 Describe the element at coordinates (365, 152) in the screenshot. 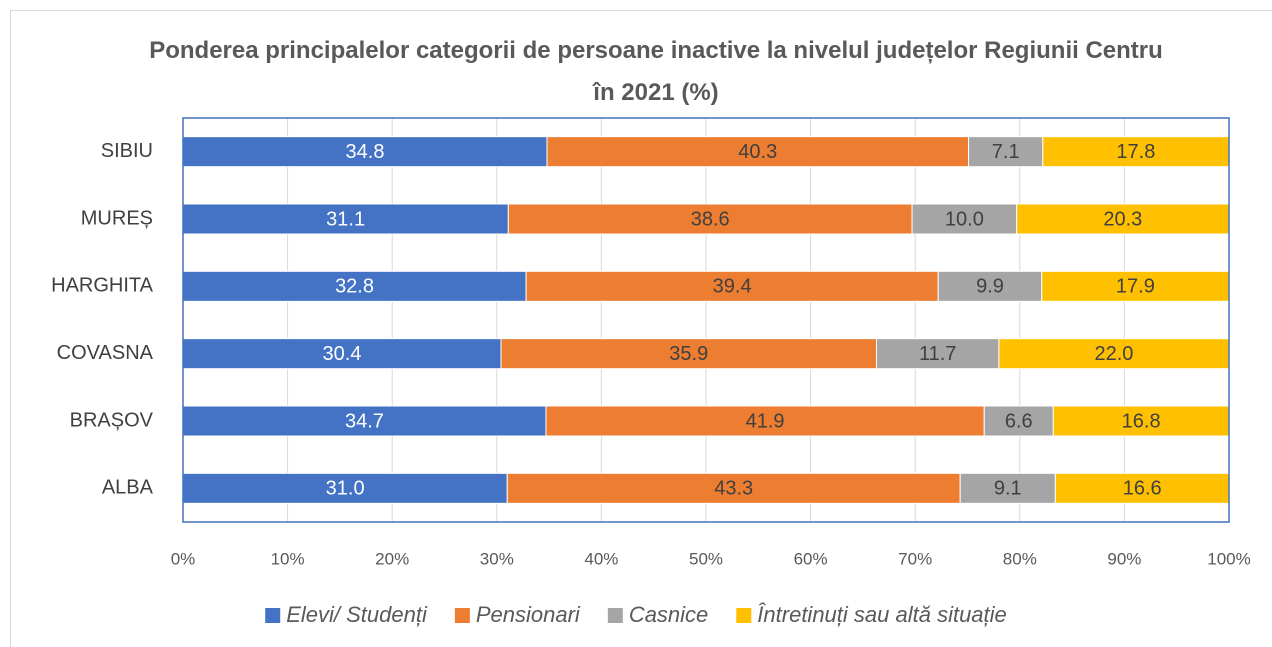

I see `data-label: 34.8` at that location.